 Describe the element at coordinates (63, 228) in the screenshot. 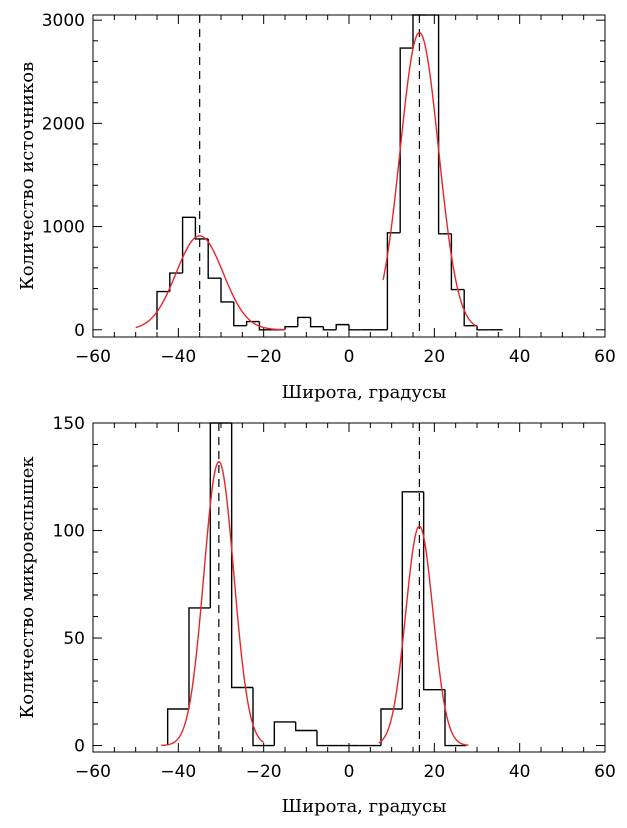

I see `y-tick-label: 1000` at that location.